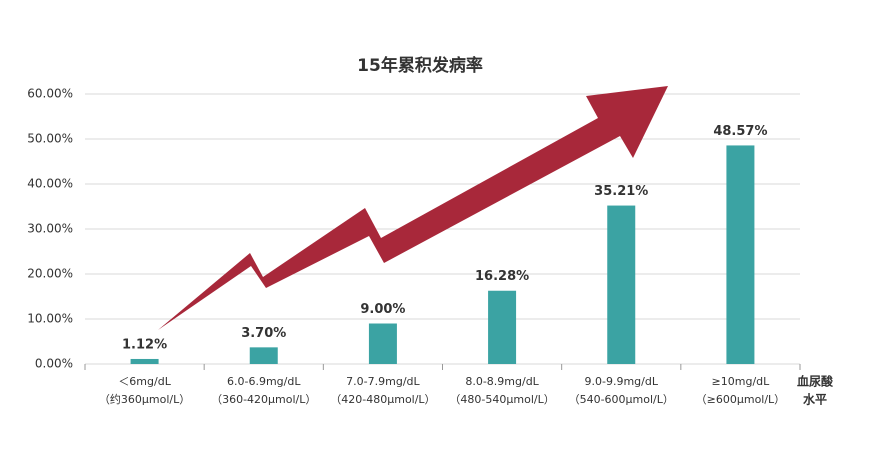 The image size is (870, 455). Describe the element at coordinates (144, 381) in the screenshot. I see `x-tick-label: ＜6mg/dL` at that location.